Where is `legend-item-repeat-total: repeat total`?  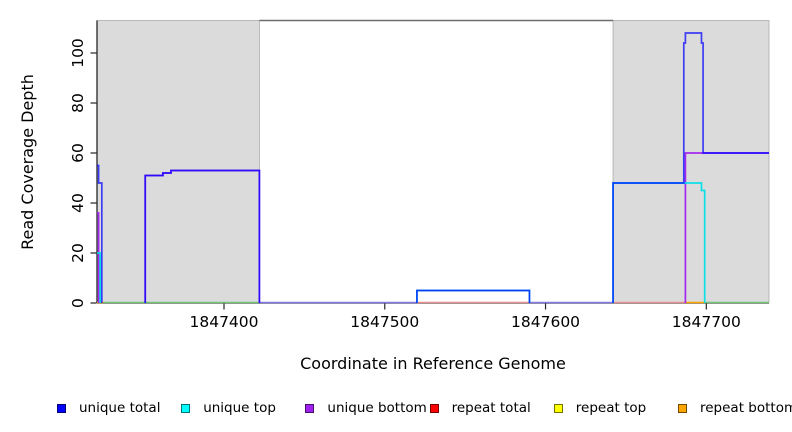
legend-item-repeat-total: repeat total is located at coordinates (480, 408).